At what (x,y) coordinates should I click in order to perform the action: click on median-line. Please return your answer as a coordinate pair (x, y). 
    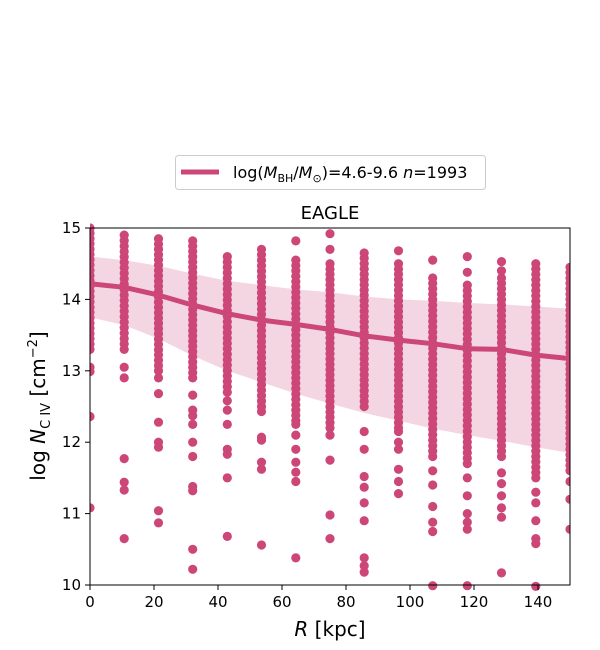
    Looking at the image, I should click on (330, 321).